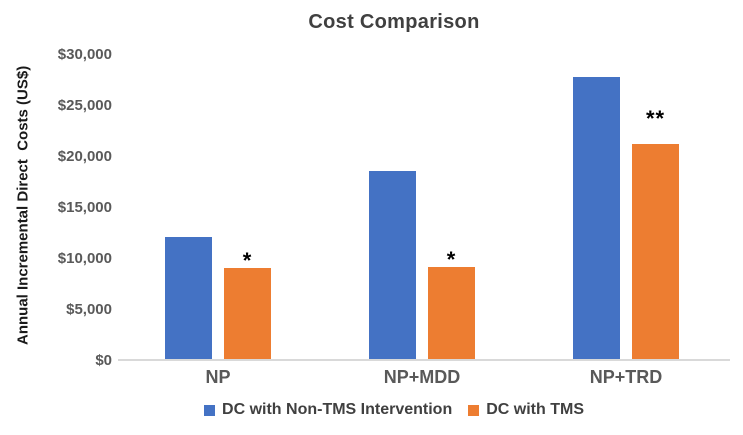 Image resolution: width=743 pixels, height=435 pixels. I want to click on x-tick-label: NP+MDD, so click(422, 377).